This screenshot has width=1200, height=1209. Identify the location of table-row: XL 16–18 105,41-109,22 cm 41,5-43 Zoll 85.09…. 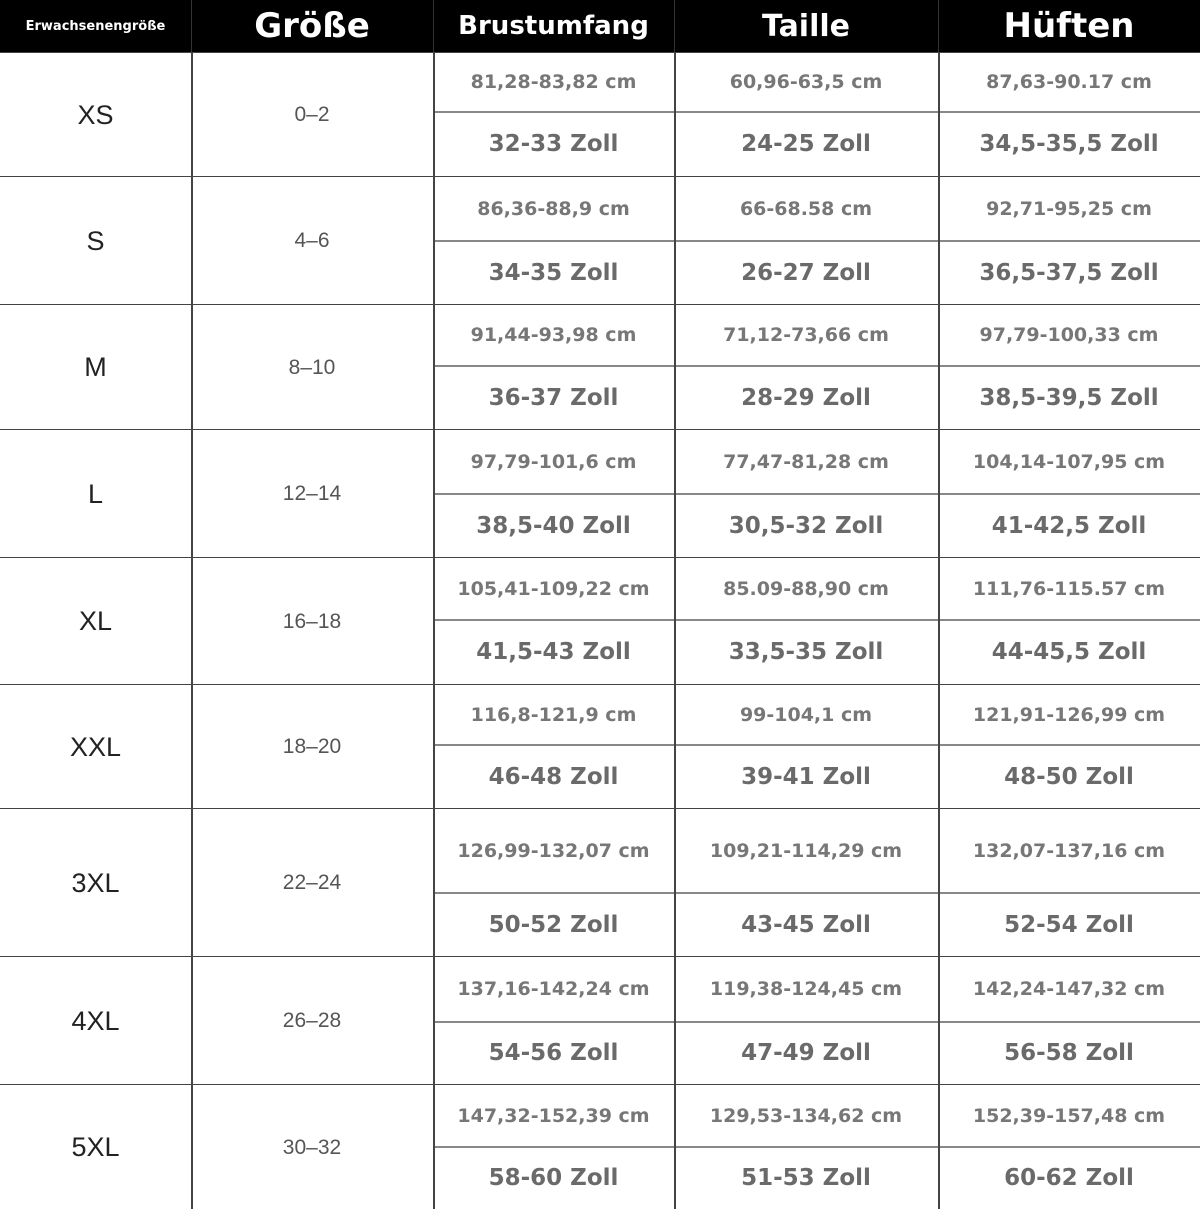
(600, 620).